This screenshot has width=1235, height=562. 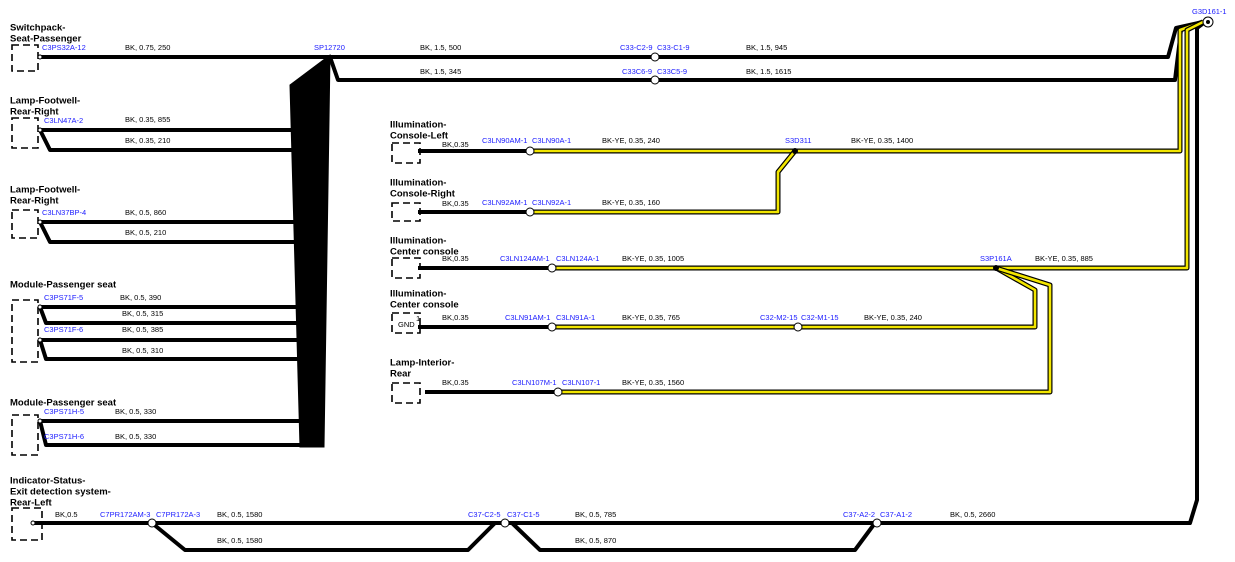 I want to click on connector-label: C3LN91A-1, so click(x=575, y=317).